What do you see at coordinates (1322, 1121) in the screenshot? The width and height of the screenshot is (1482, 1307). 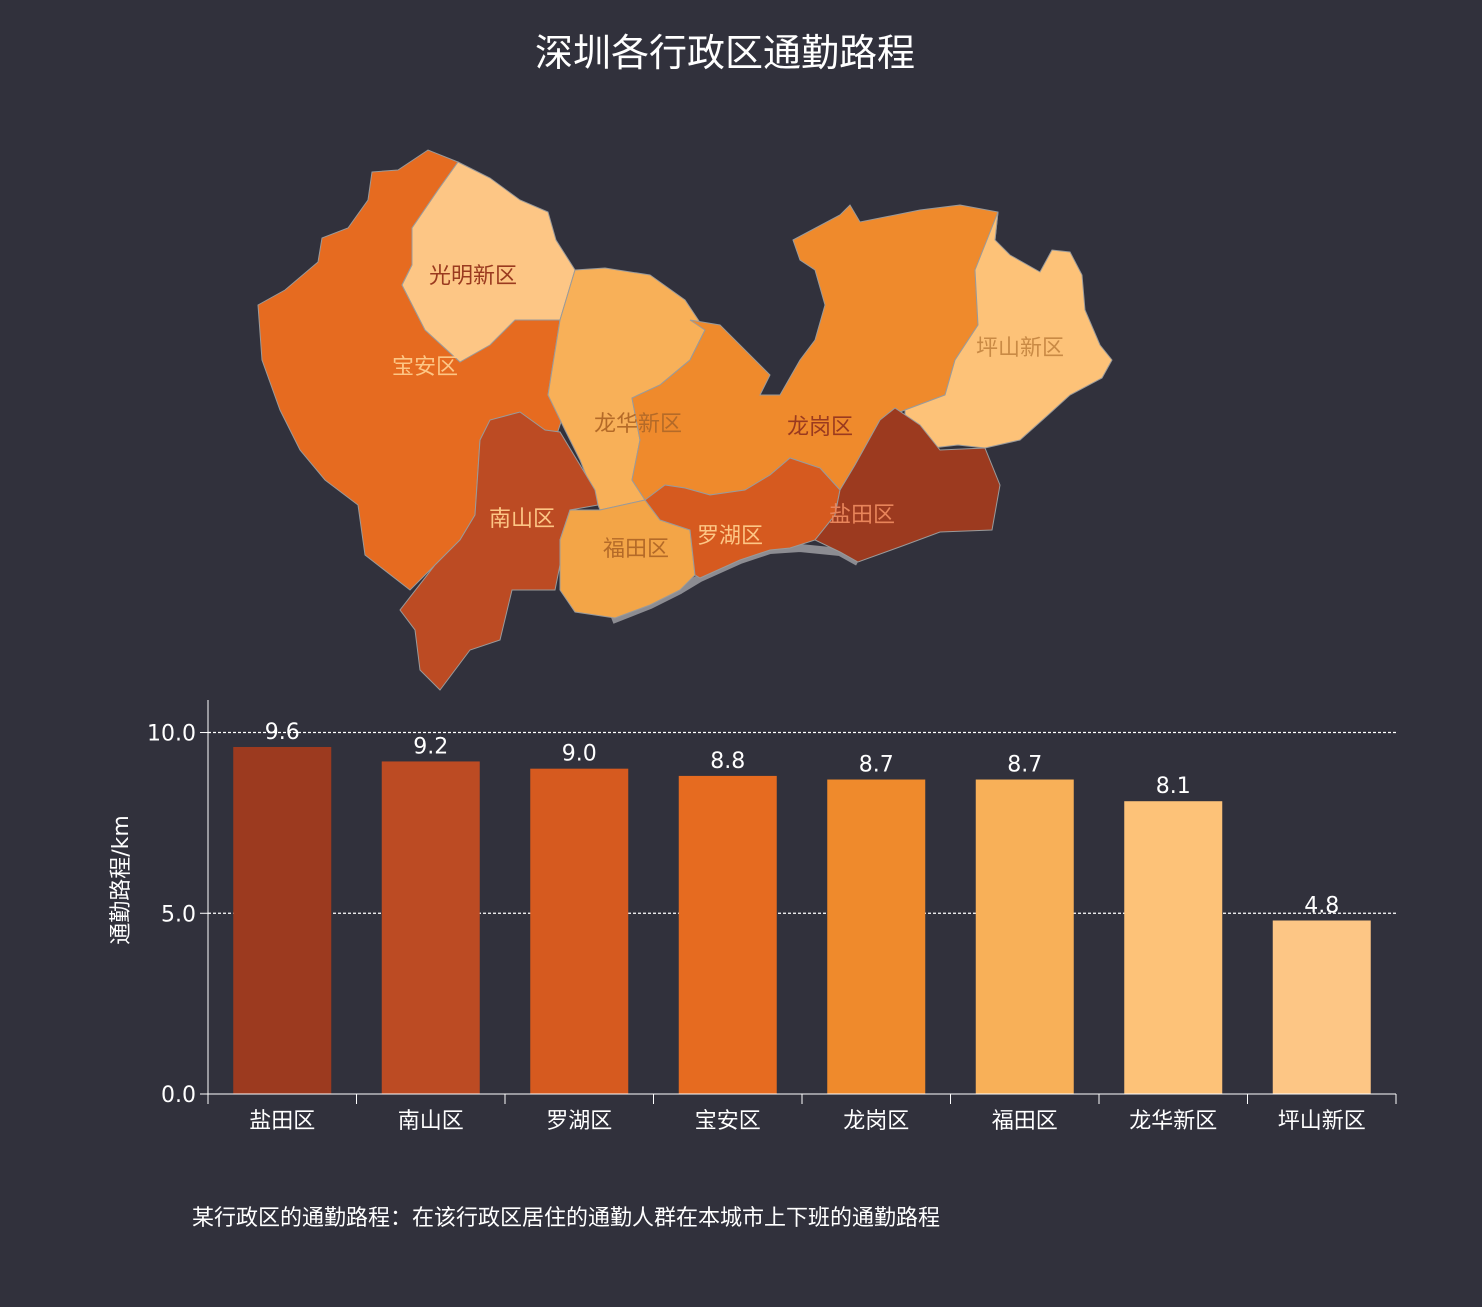 I see `x-tick-label: 坪山新区` at bounding box center [1322, 1121].